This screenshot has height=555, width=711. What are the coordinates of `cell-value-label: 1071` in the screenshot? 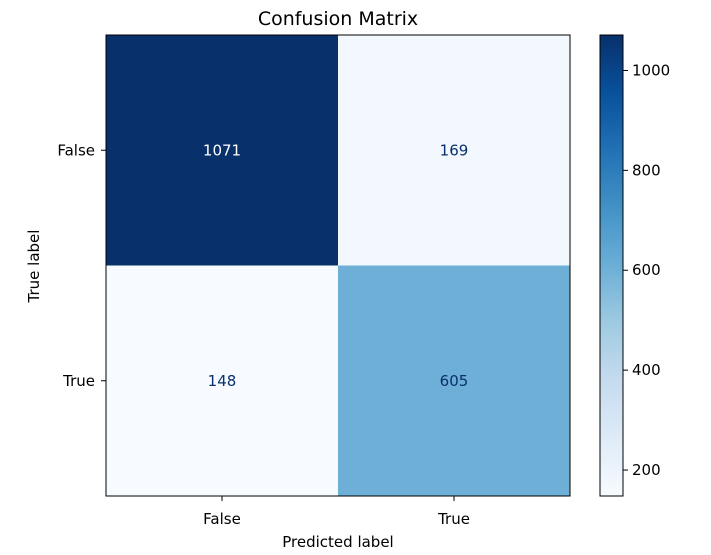 It's located at (222, 150).